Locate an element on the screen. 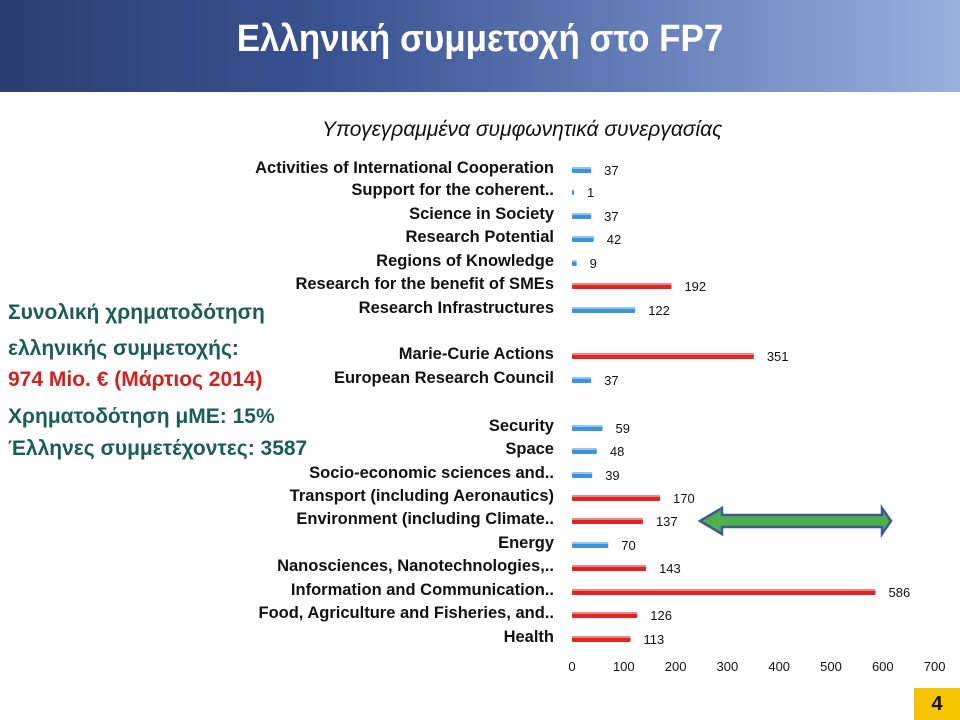 The image size is (960, 720). category-label: Research Potential is located at coordinates (479, 237).